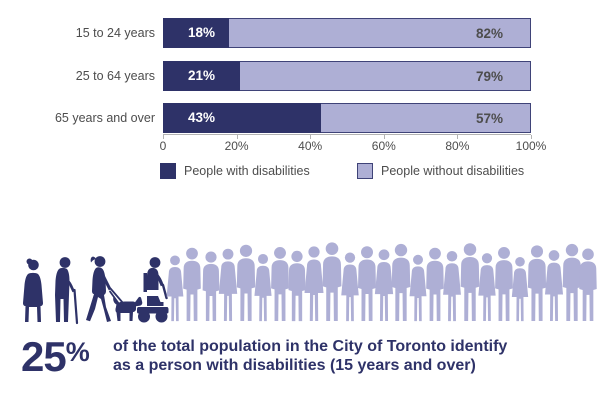 The height and width of the screenshot is (400, 600). I want to click on segment-value-label: 79%, so click(489, 76).